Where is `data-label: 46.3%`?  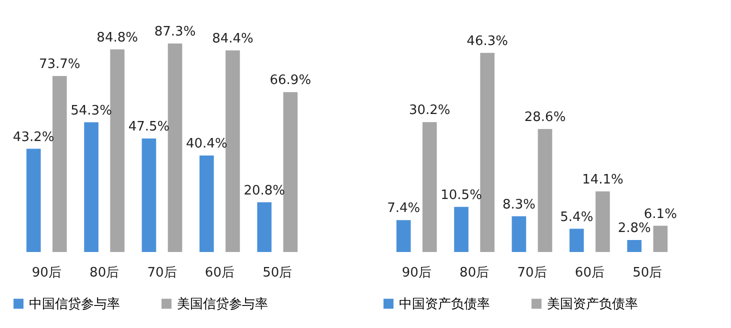
data-label: 46.3% is located at coordinates (487, 41).